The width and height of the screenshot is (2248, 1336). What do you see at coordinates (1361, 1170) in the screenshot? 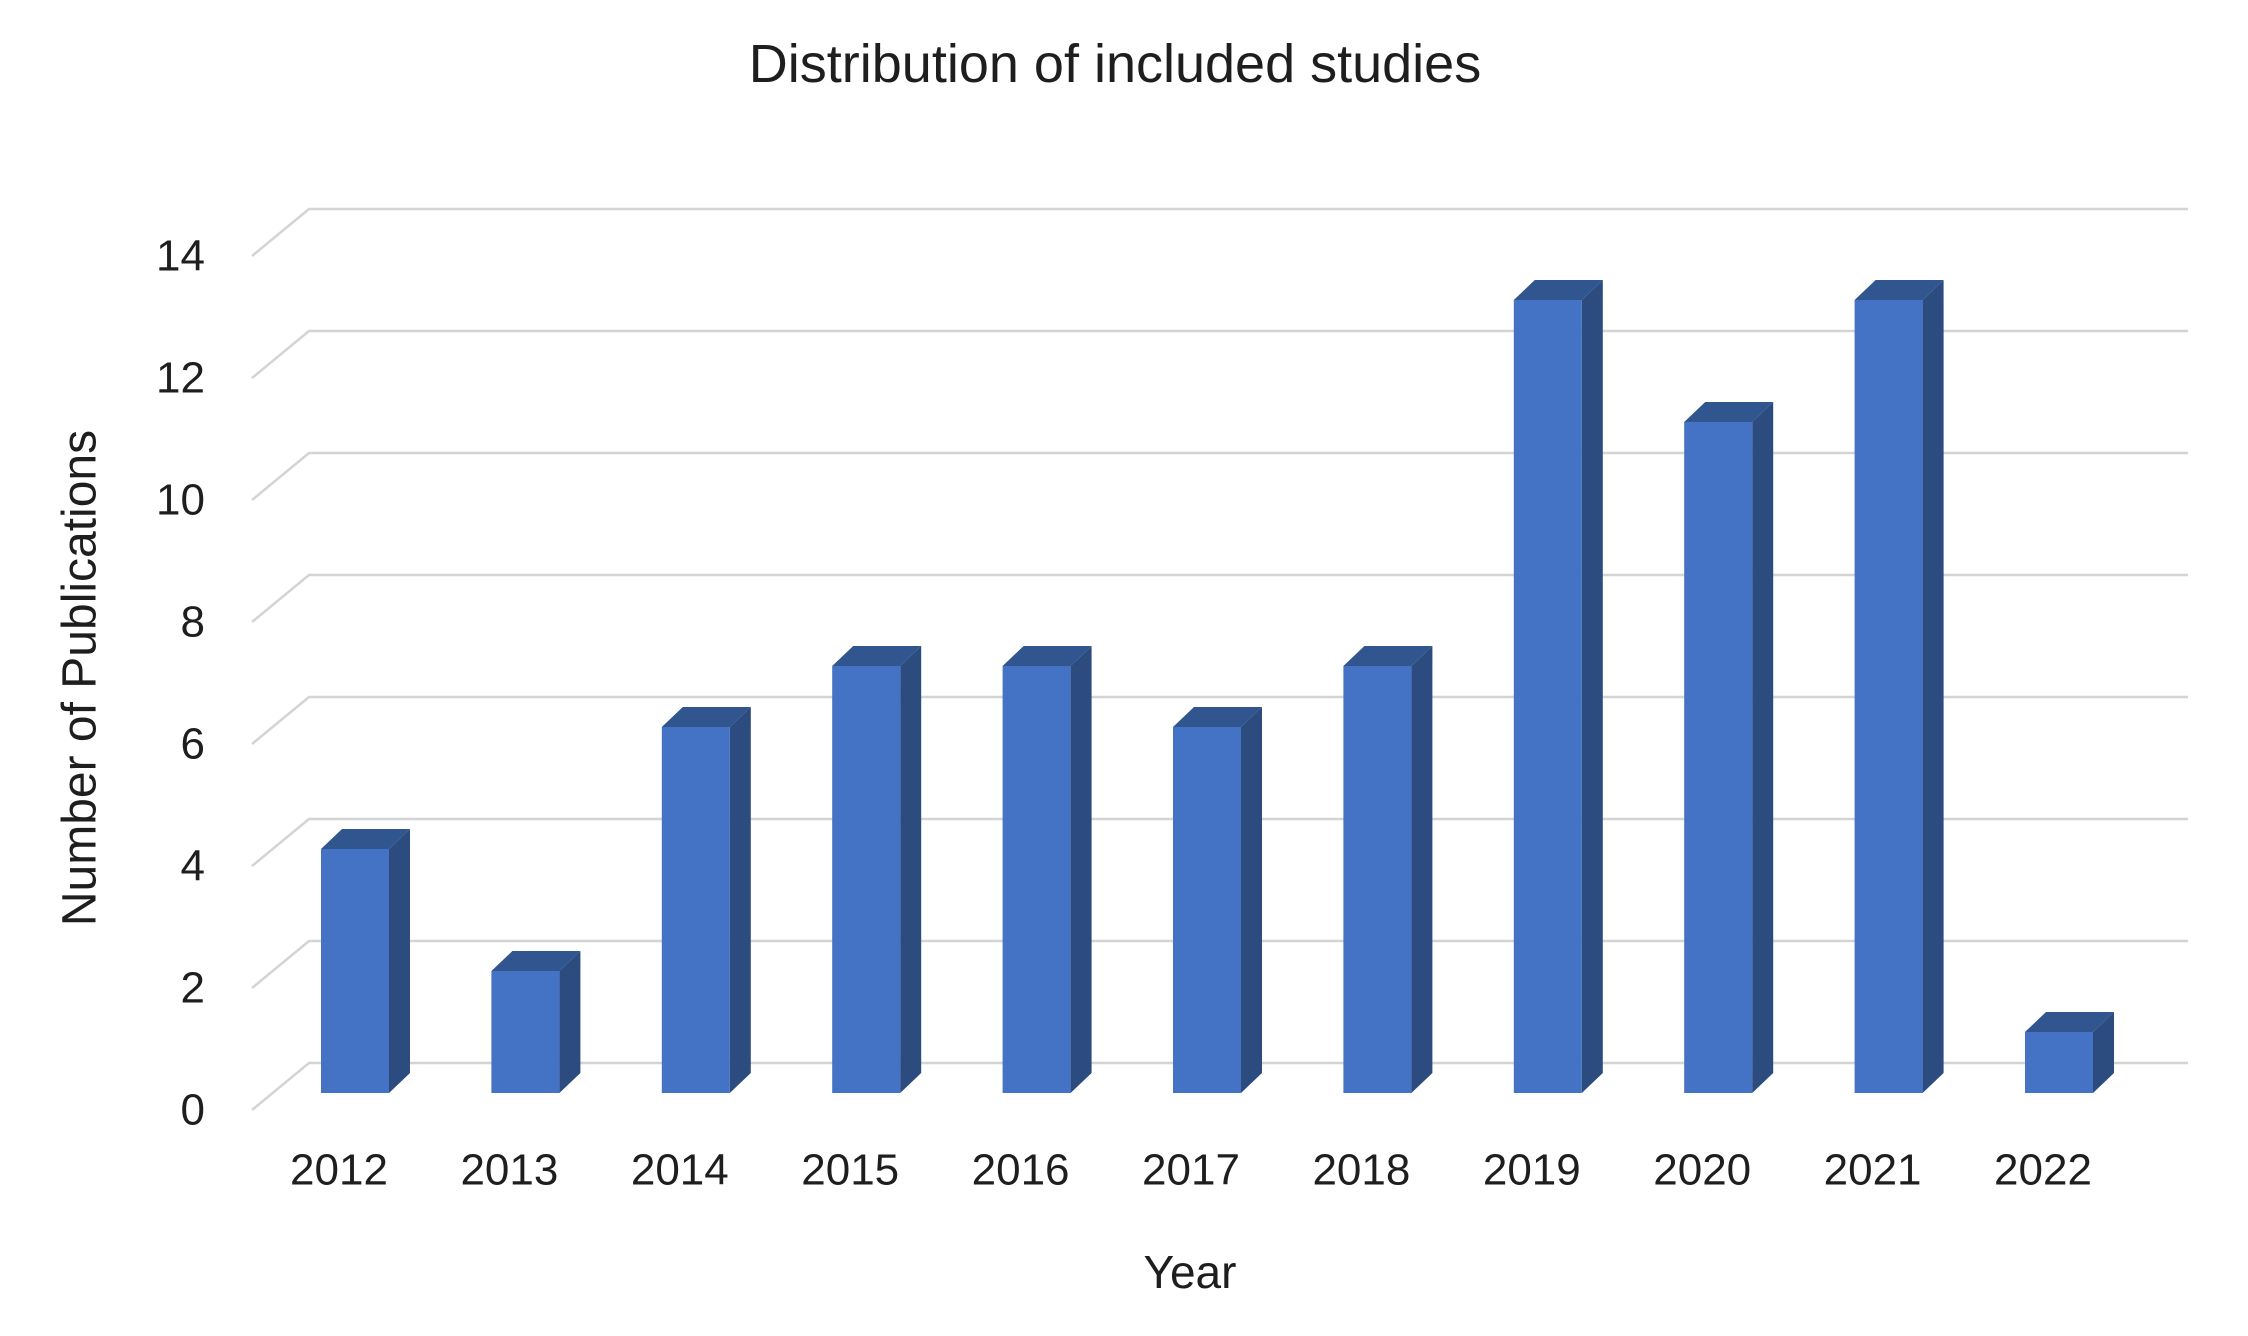
I see `x-tick-label: 2018` at bounding box center [1361, 1170].